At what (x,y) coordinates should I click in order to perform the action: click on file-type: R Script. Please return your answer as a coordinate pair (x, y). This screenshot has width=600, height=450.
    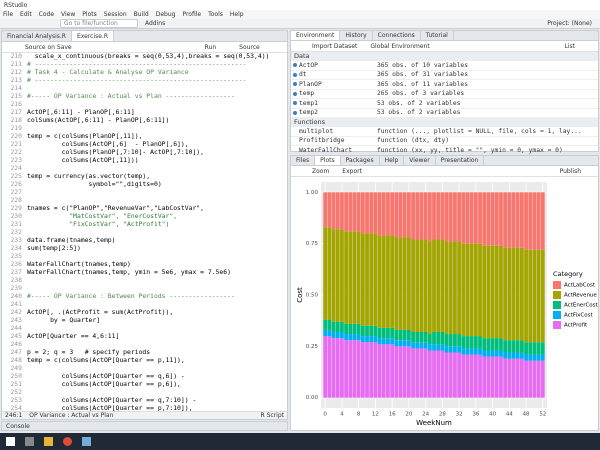
    Looking at the image, I should click on (272, 415).